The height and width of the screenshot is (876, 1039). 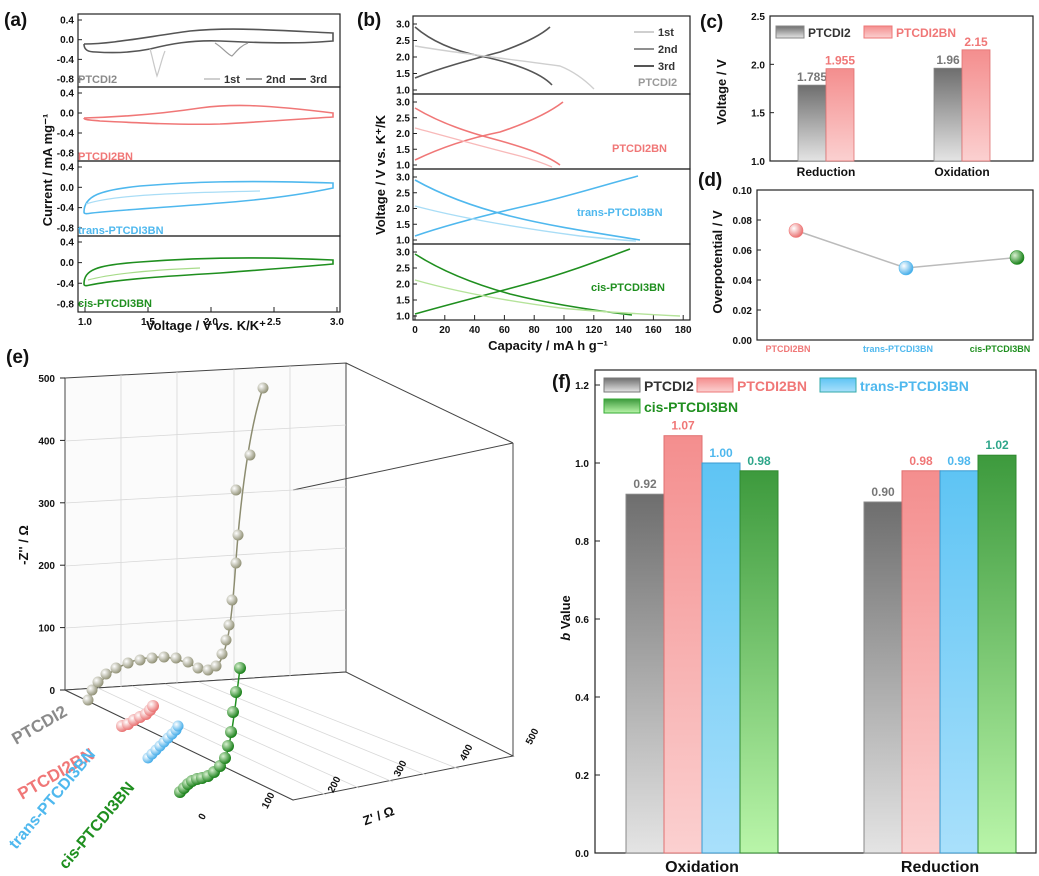 I want to click on gcd-ptcdi2bn-charge, so click(x=489, y=131).